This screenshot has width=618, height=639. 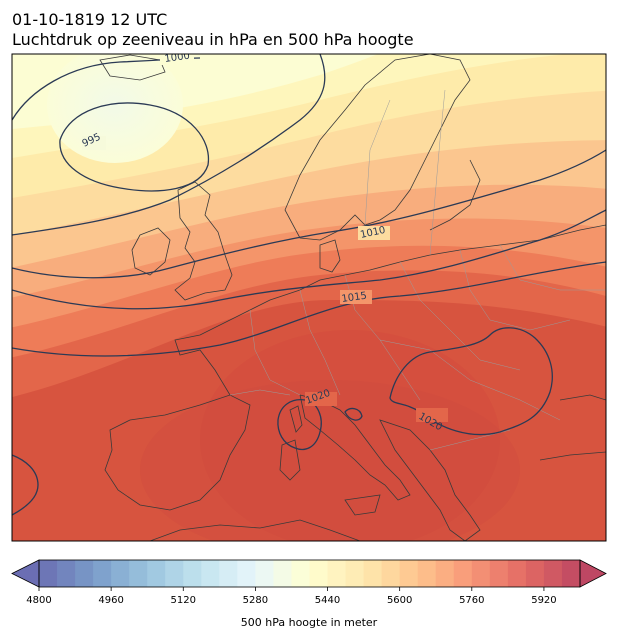 What do you see at coordinates (327, 600) in the screenshot?
I see `colorbar-tick-label: 5440` at bounding box center [327, 600].